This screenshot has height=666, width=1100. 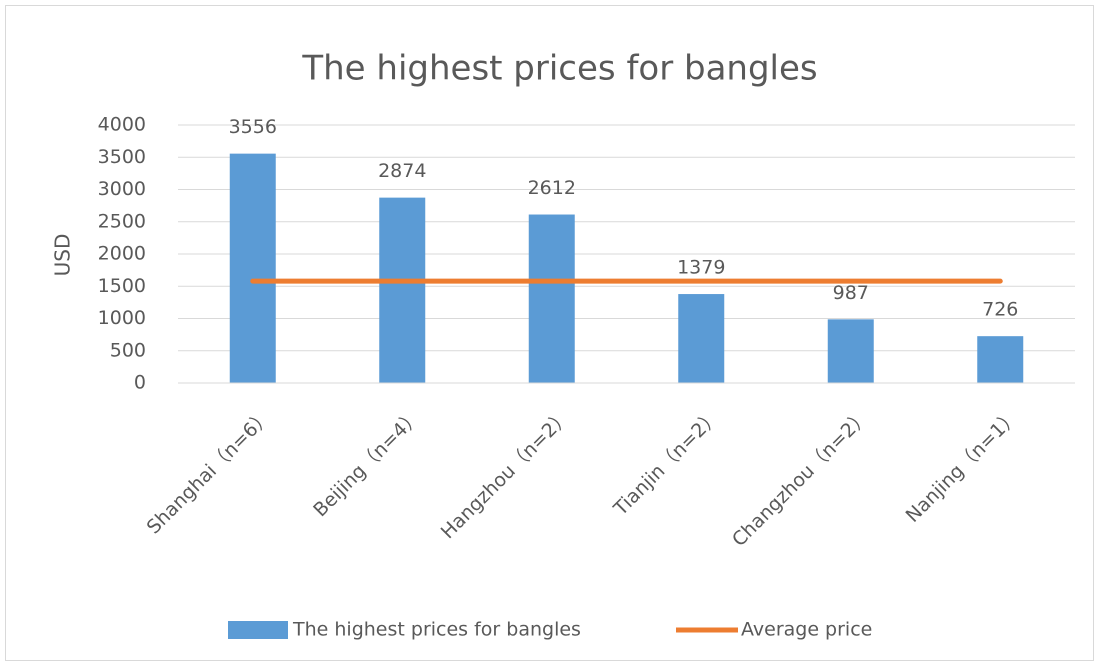 What do you see at coordinates (701, 268) in the screenshot?
I see `data-label: 1379` at bounding box center [701, 268].